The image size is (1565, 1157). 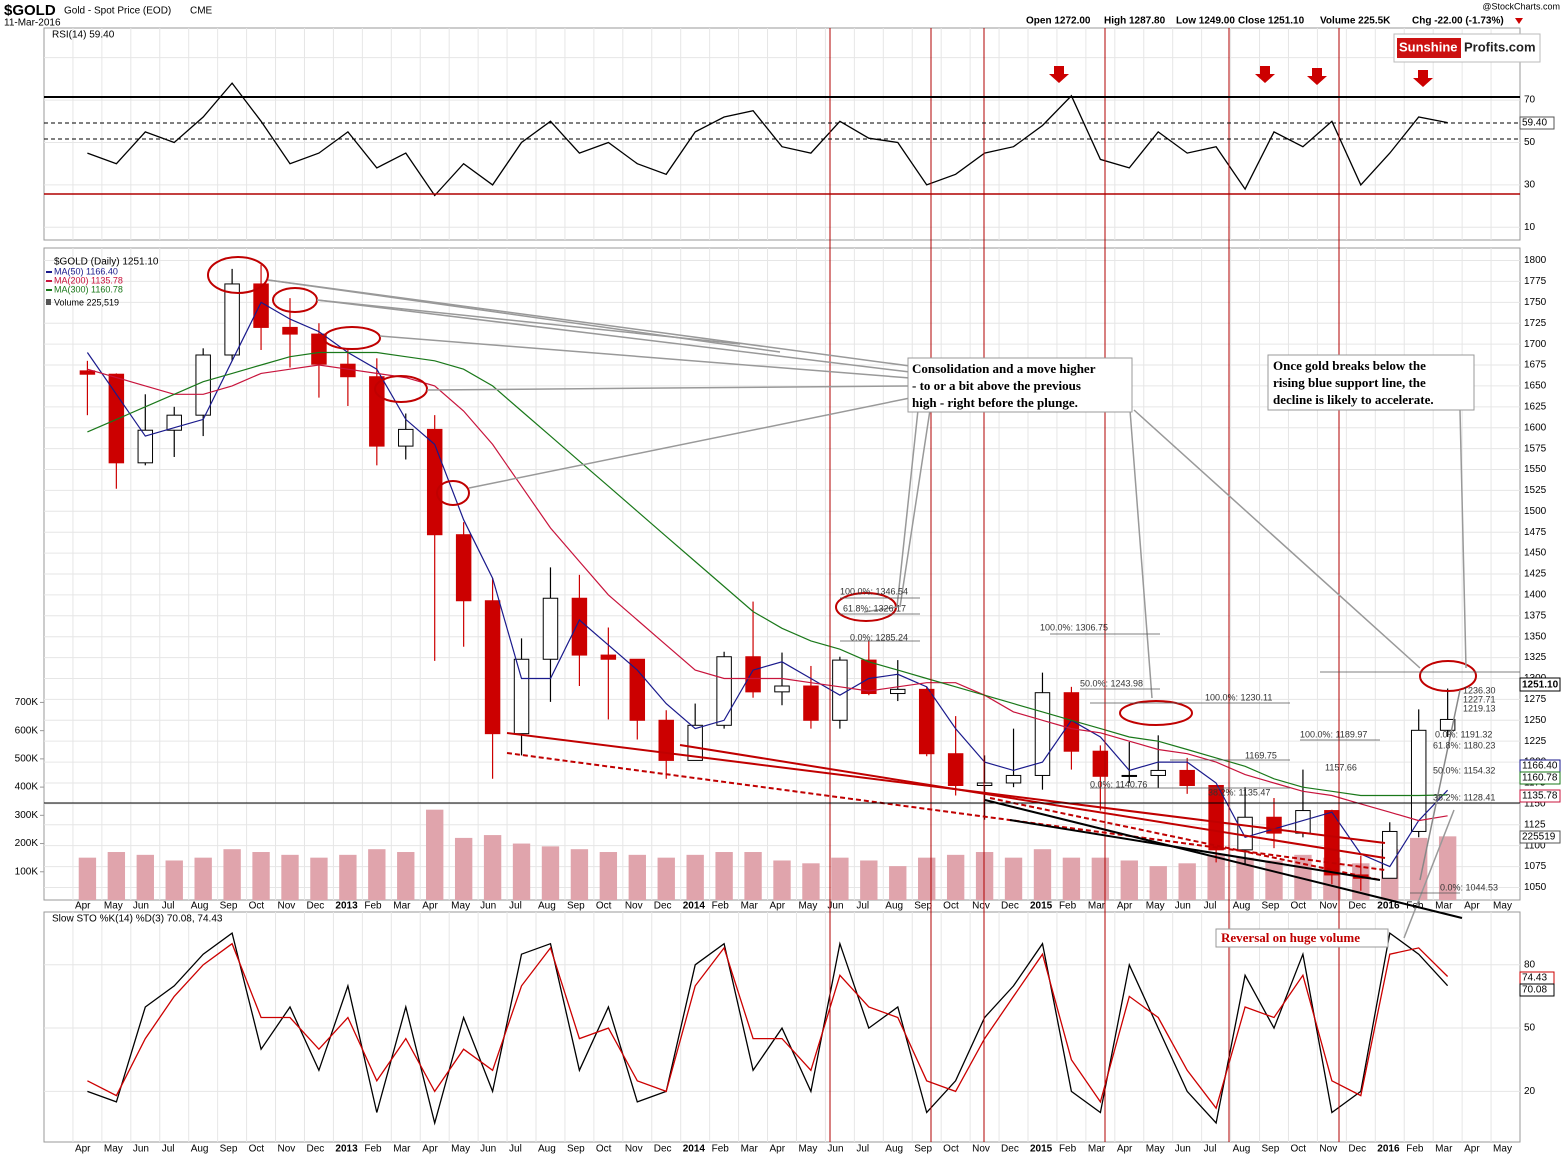 I want to click on support-line, so click(x=1440, y=785).